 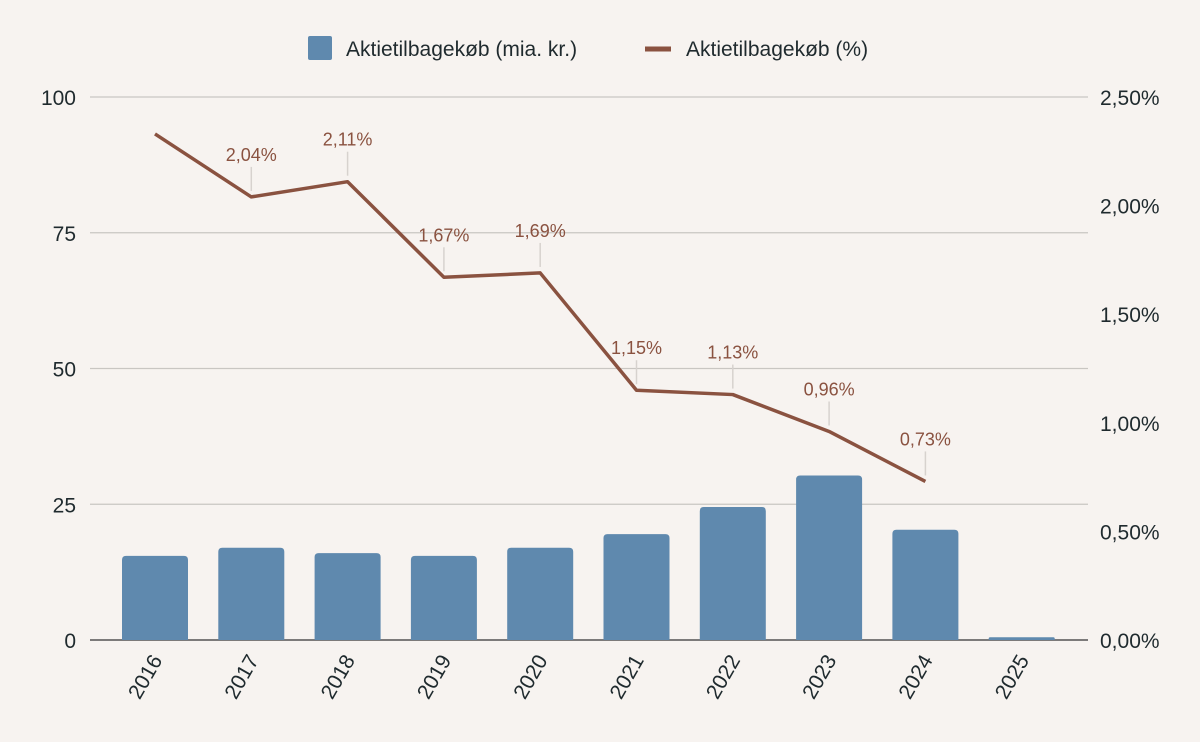 What do you see at coordinates (251, 155) in the screenshot?
I see `data-label: 2,04%` at bounding box center [251, 155].